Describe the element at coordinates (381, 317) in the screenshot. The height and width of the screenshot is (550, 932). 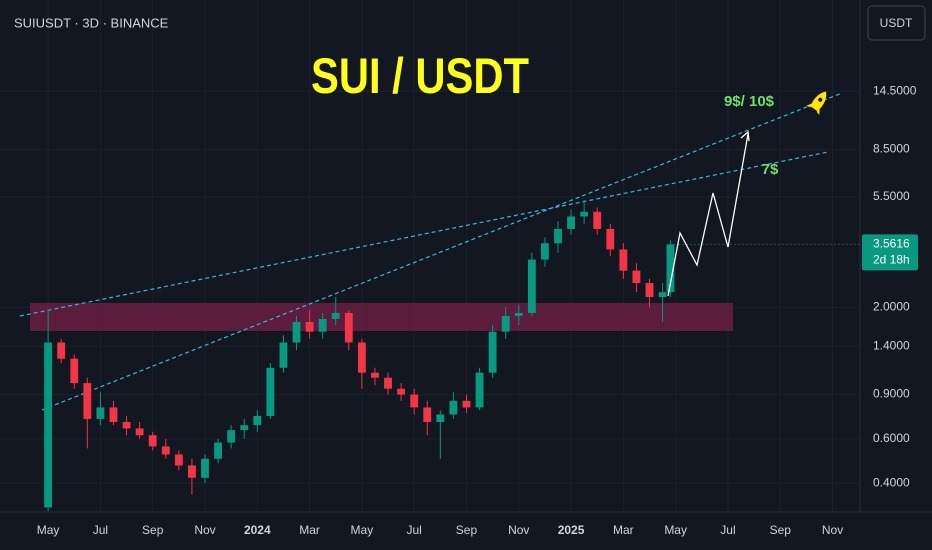
I see `support-zone` at that location.